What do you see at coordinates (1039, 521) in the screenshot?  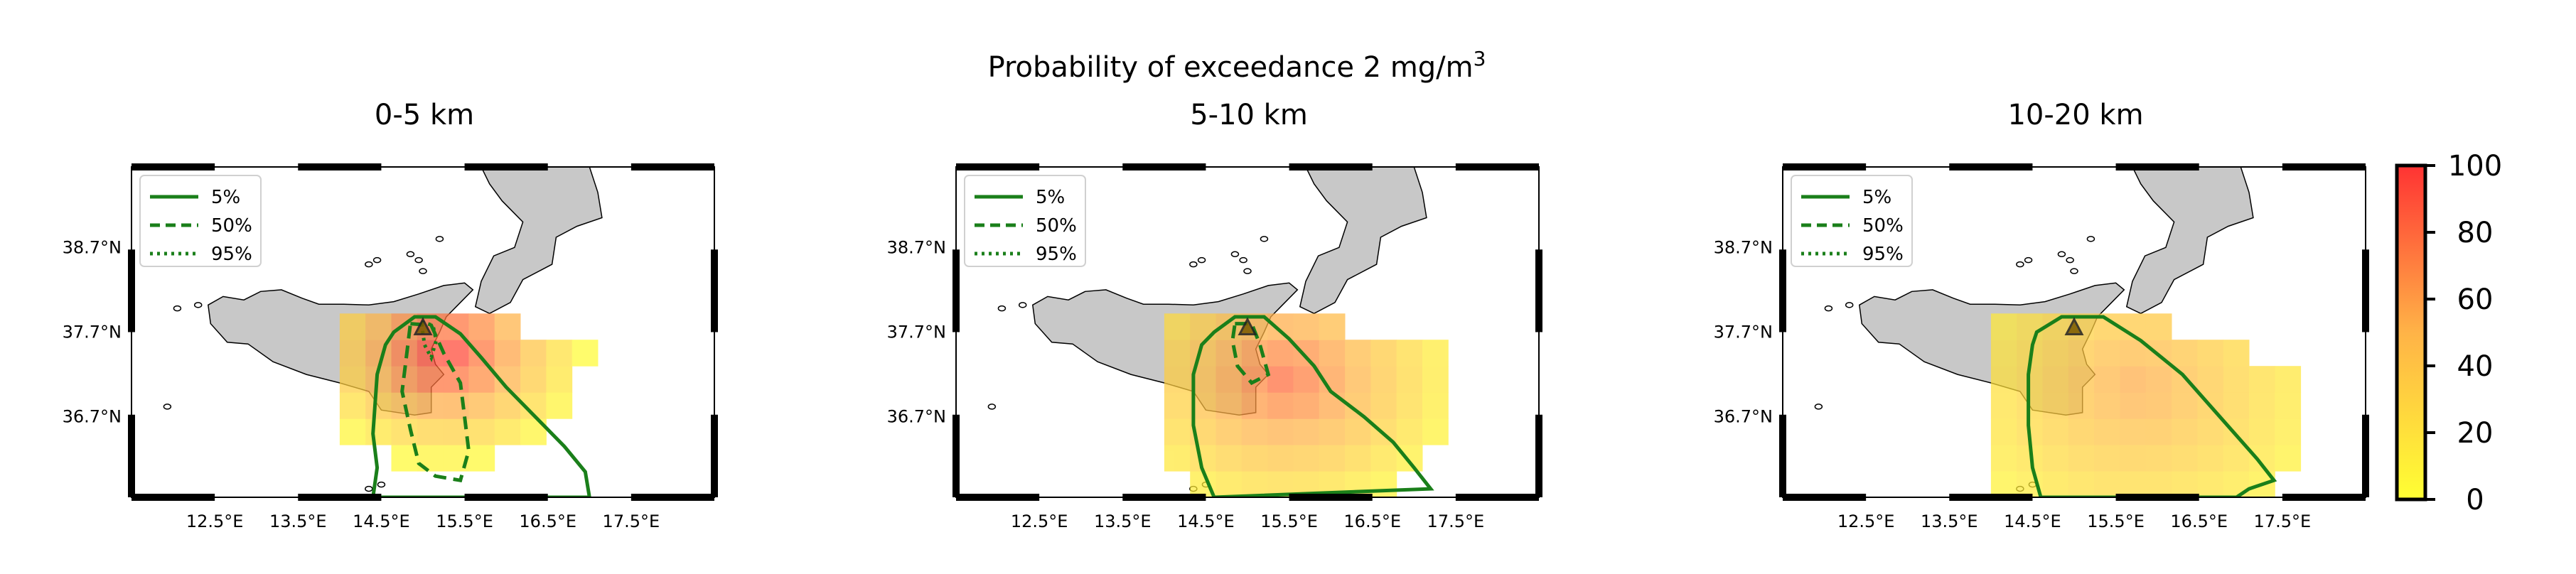 I see `x-tick-label: 12.5°E` at bounding box center [1039, 521].